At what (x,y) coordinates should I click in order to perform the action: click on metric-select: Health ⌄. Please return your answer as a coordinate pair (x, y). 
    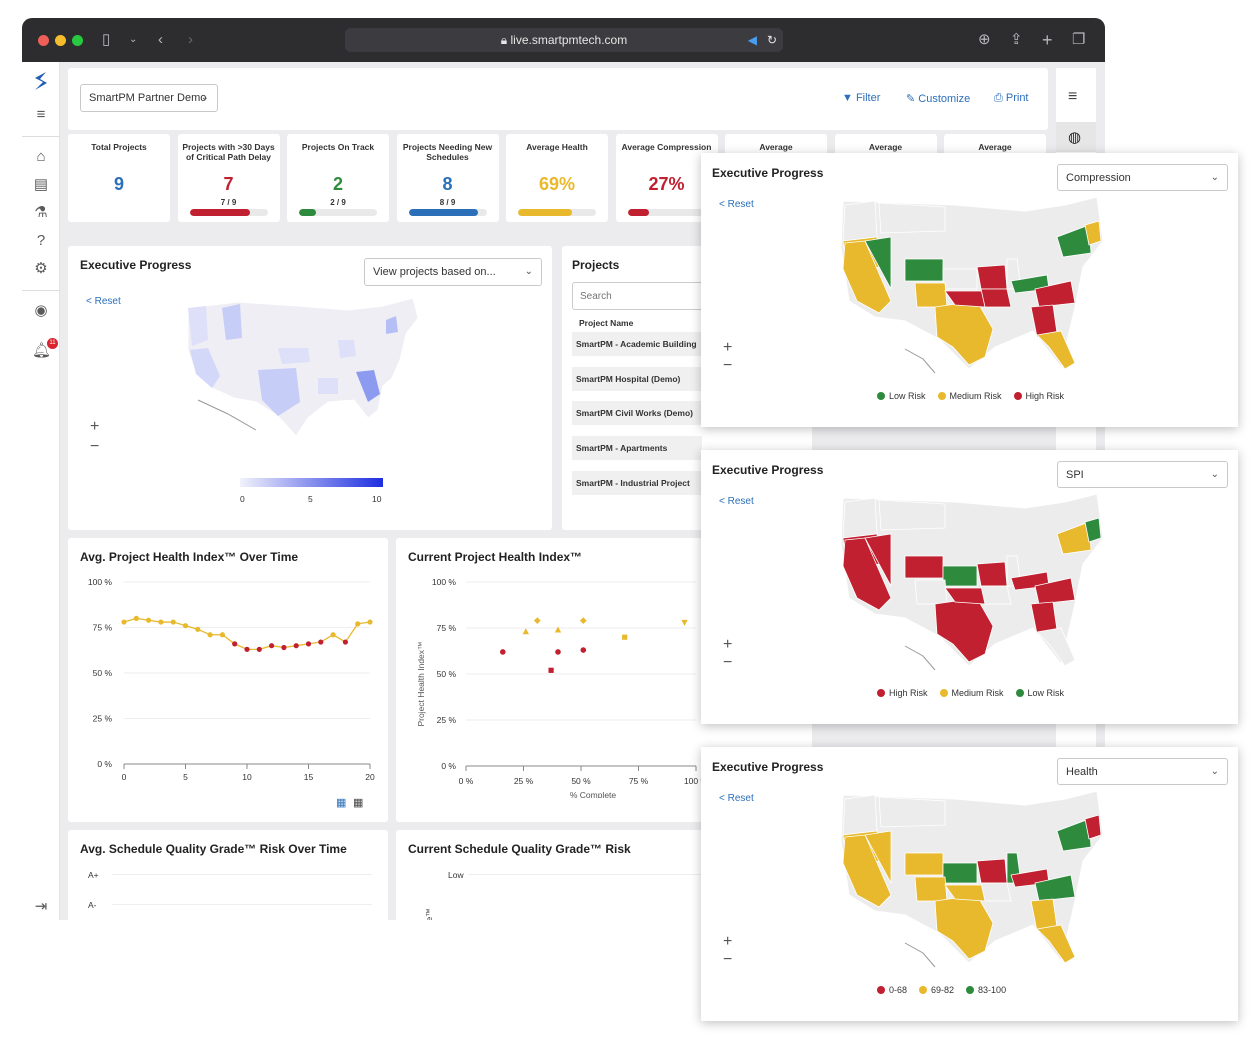
    Looking at the image, I should click on (1142, 771).